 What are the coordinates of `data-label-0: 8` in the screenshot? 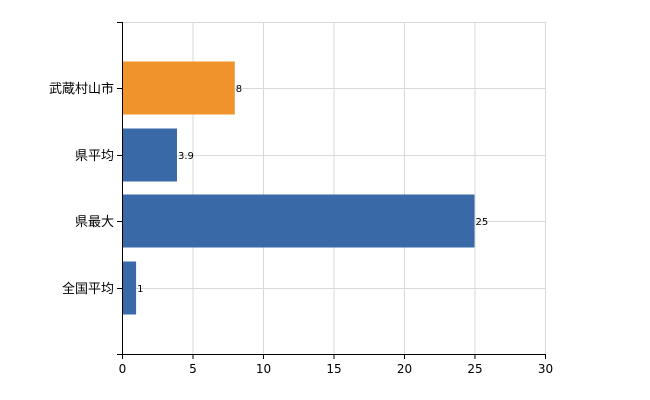 It's located at (239, 89).